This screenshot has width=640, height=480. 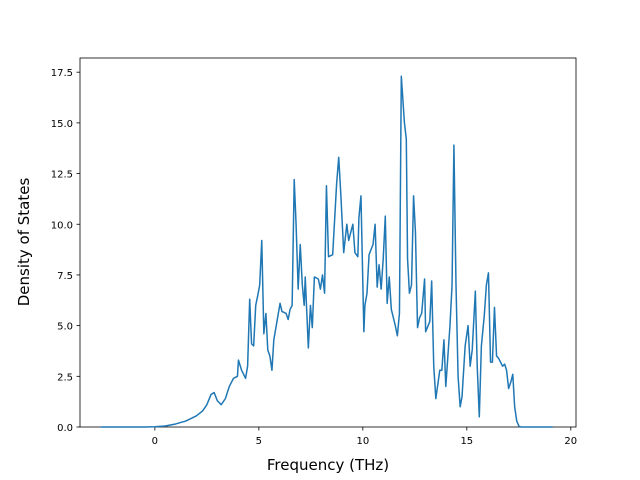 What do you see at coordinates (65, 428) in the screenshot?
I see `y-tick-label: 0.0` at bounding box center [65, 428].